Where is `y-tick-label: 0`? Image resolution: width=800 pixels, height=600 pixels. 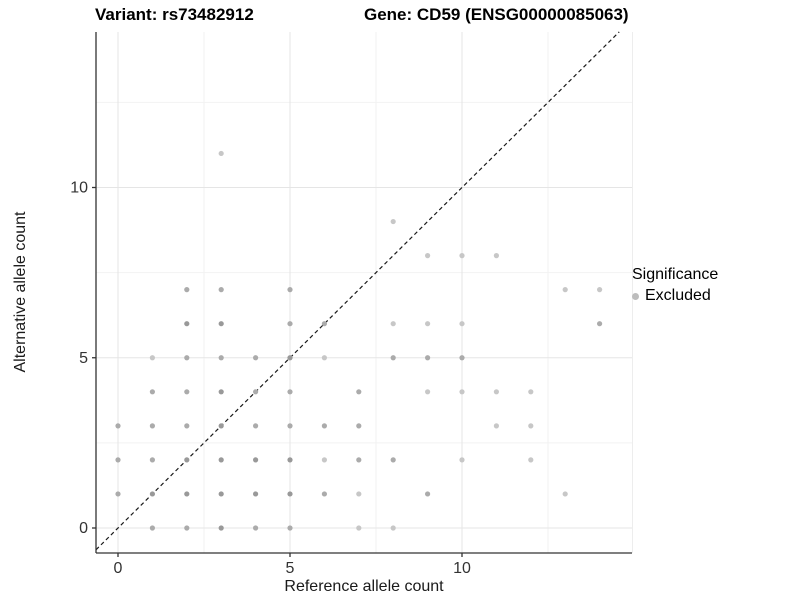
y-tick-label: 0 is located at coordinates (83, 528).